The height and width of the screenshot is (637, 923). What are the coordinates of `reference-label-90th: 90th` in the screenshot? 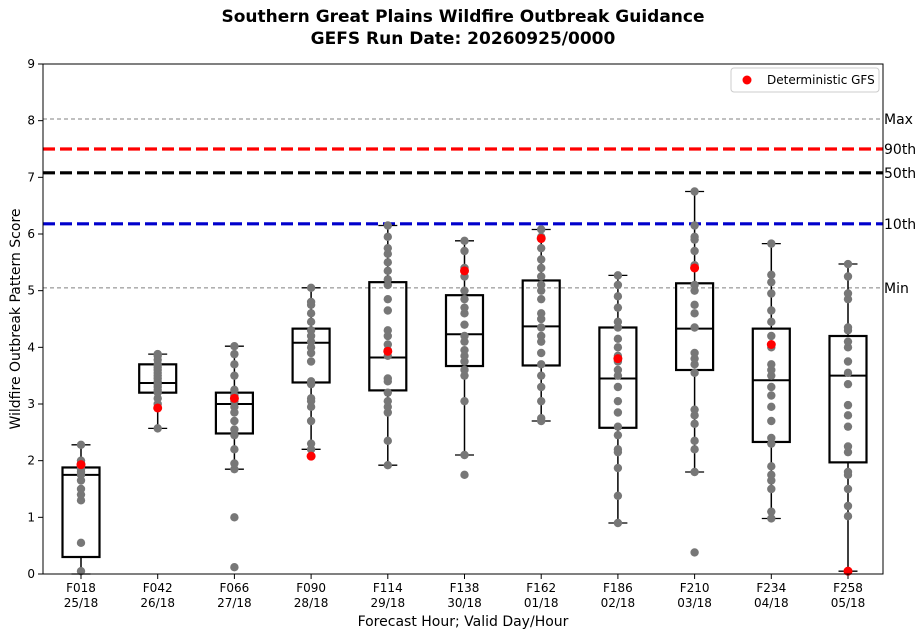 It's located at (900, 150).